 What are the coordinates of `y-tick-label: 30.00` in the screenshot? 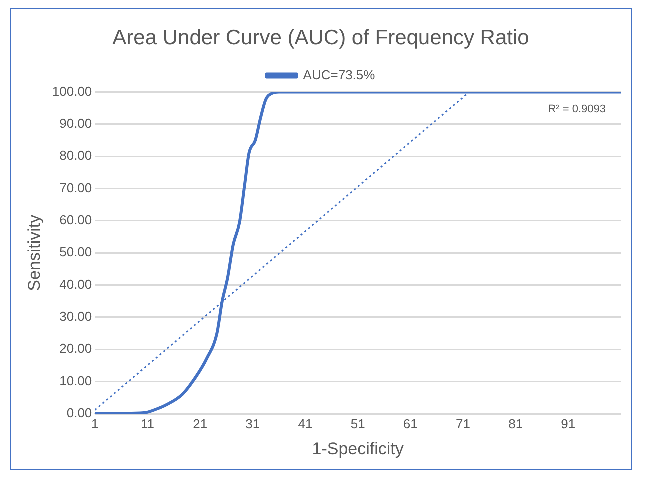 It's located at (76, 316).